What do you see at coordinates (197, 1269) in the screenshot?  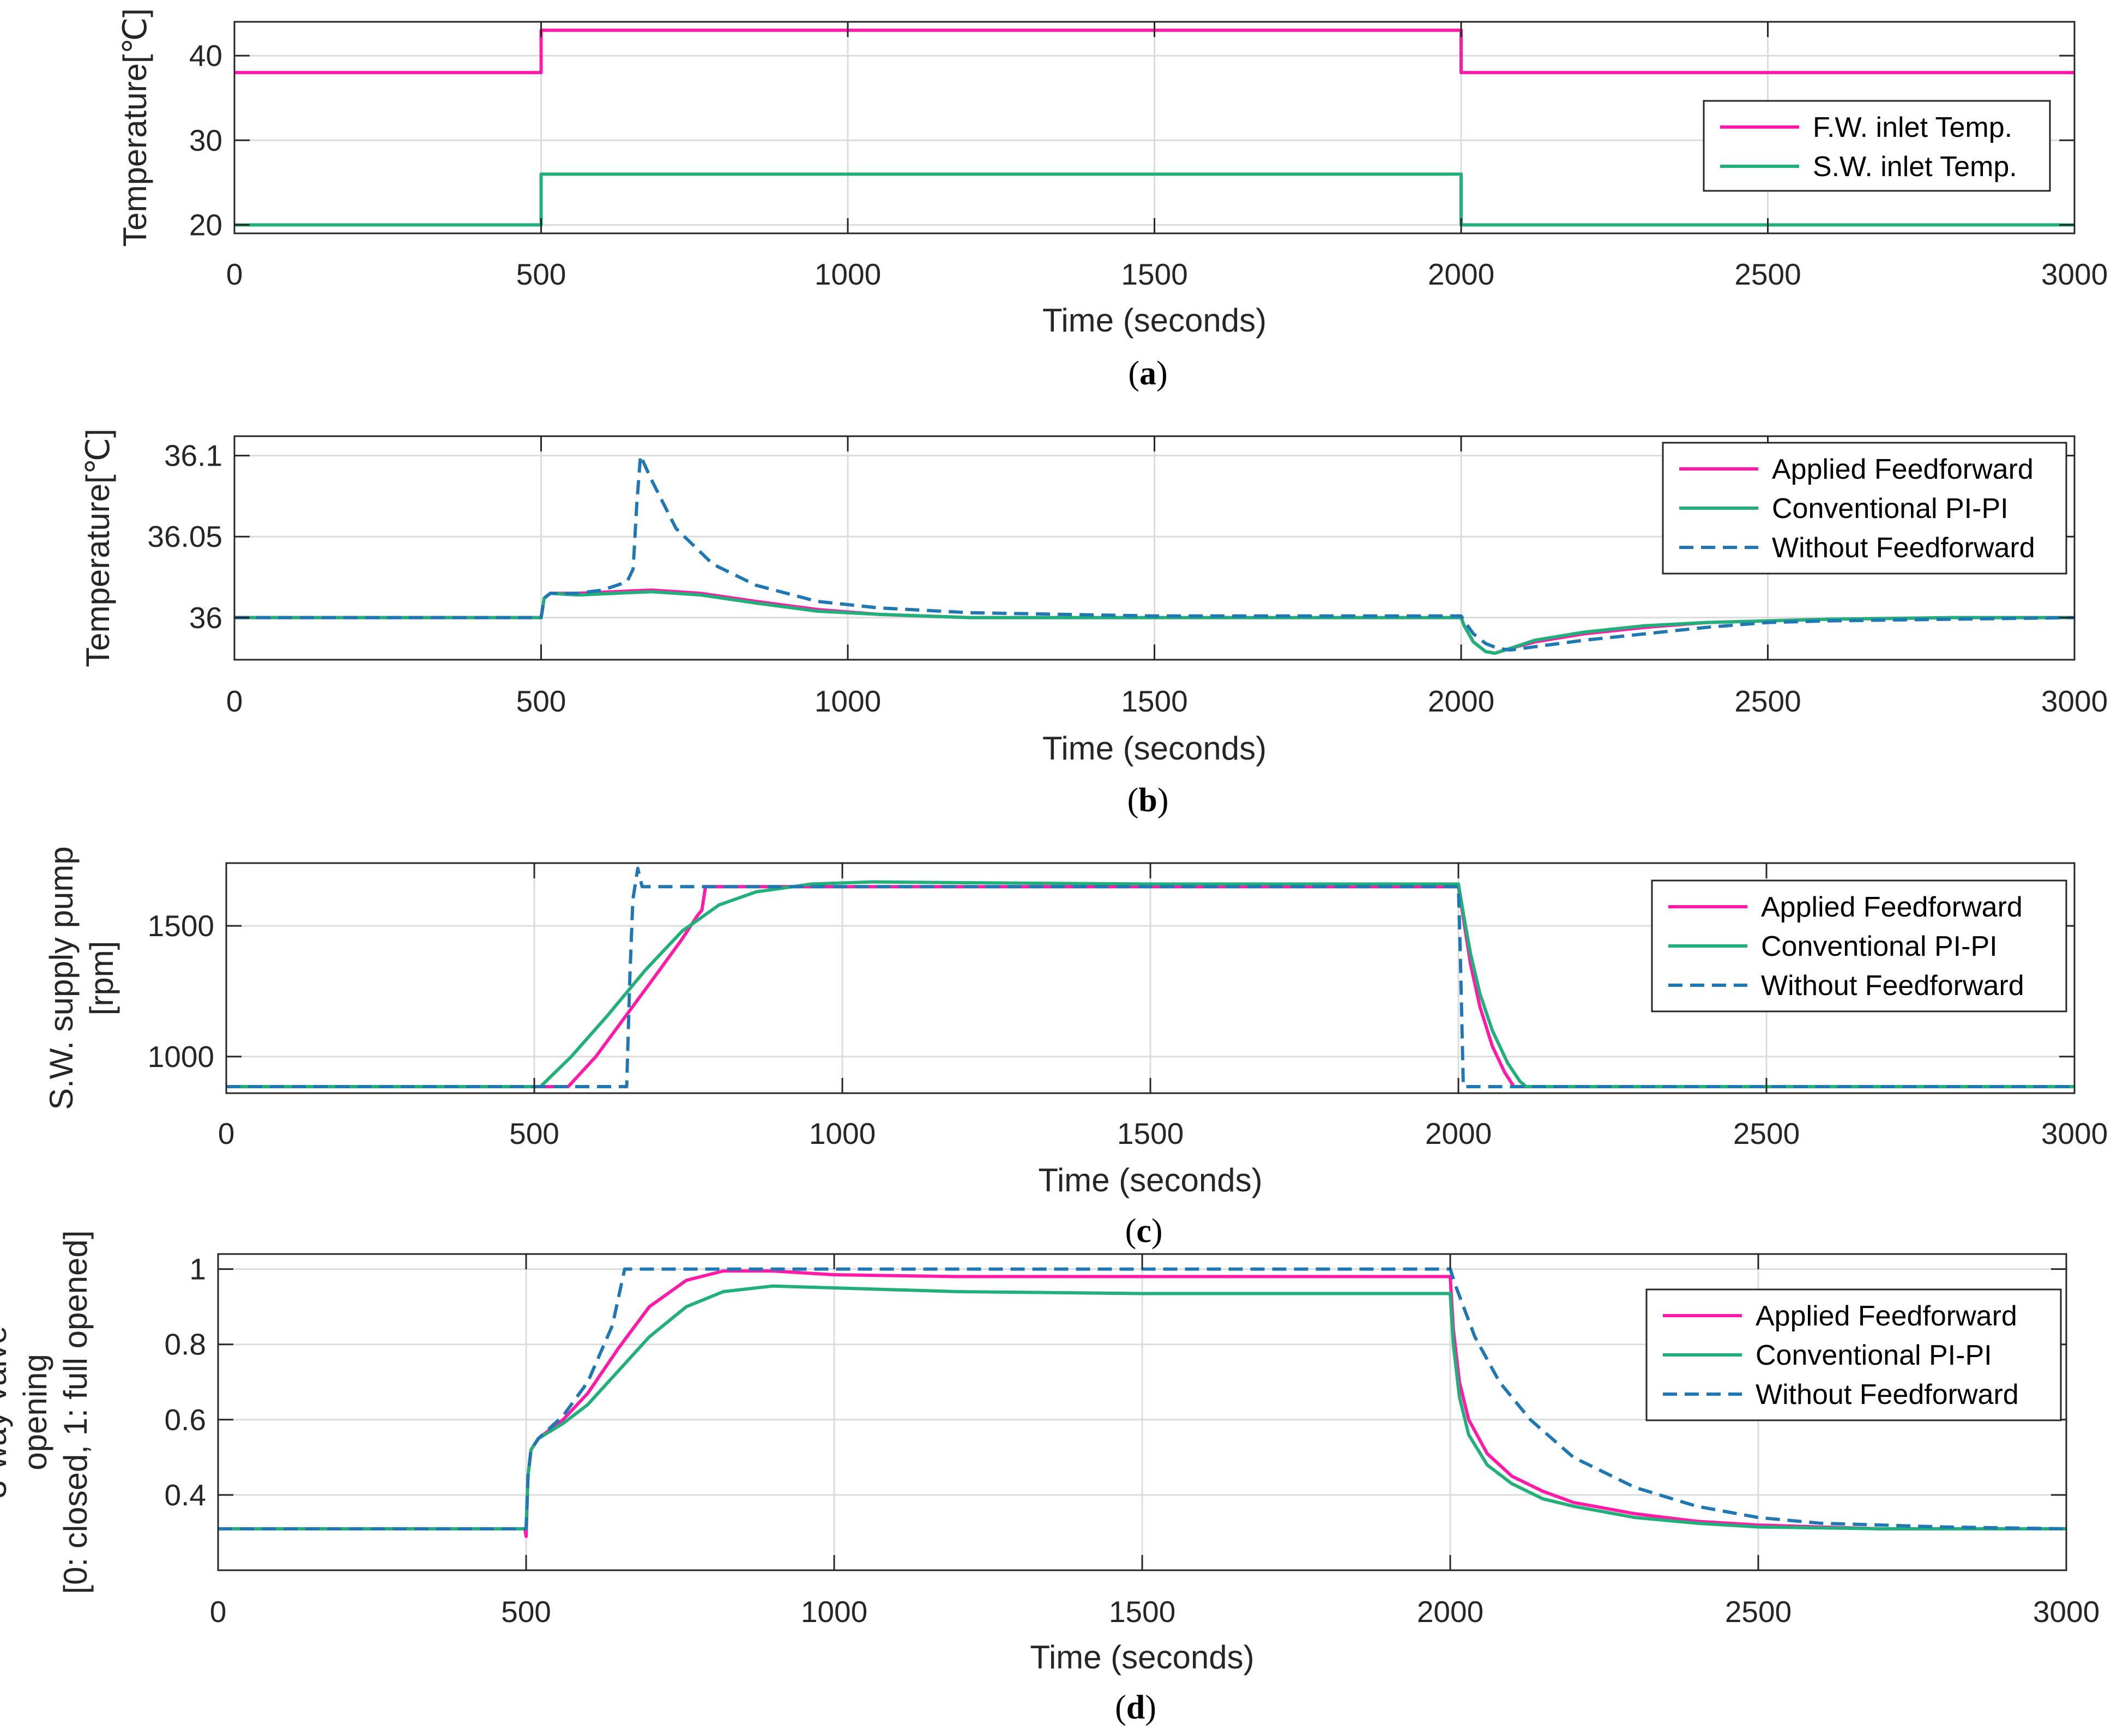 I see `y-tick-label: 1` at bounding box center [197, 1269].